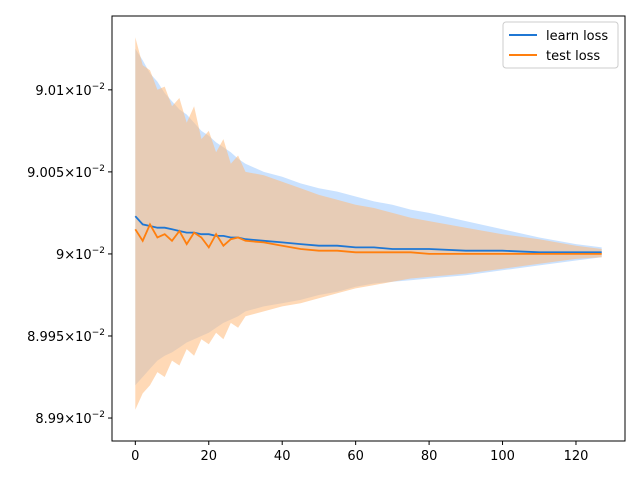 Image resolution: width=640 pixels, height=480 pixels. I want to click on legend: learn loss test loss, so click(560, 45).